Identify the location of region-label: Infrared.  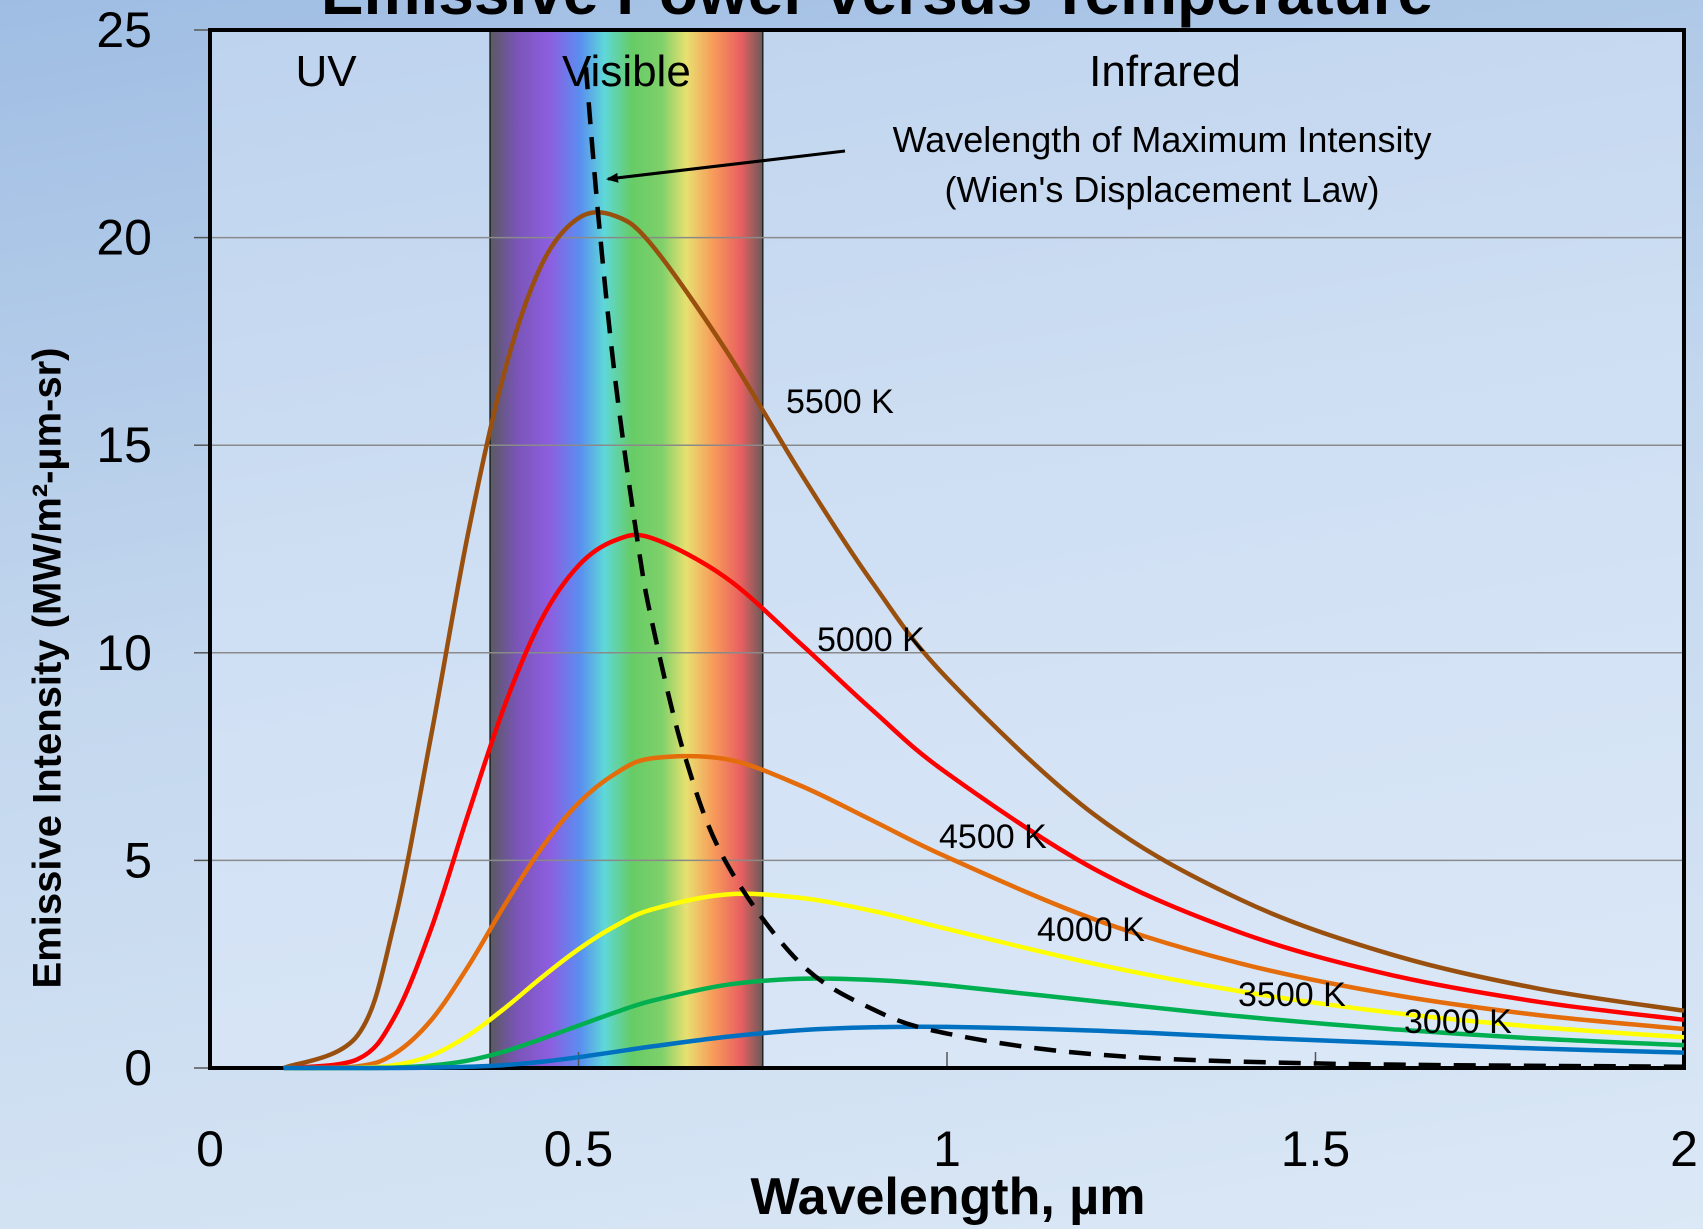
(1165, 71).